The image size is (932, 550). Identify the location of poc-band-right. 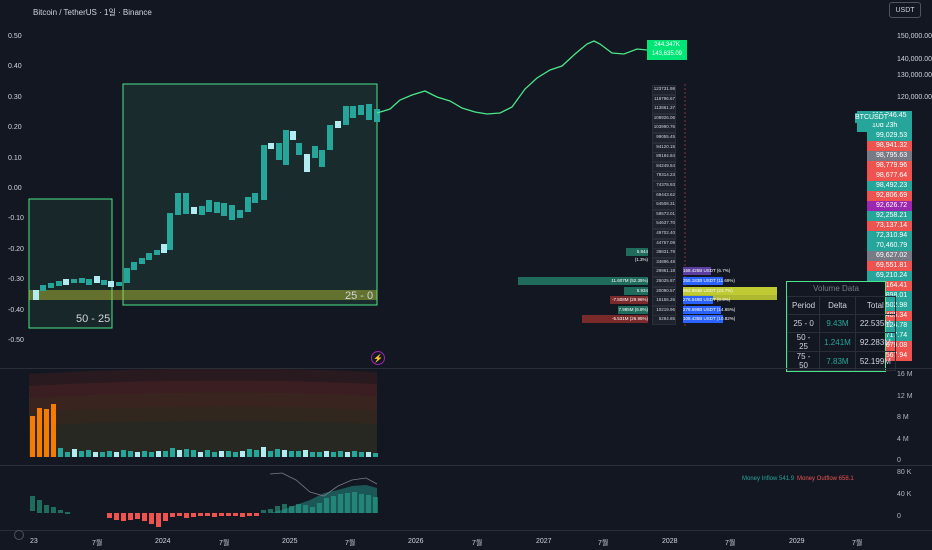
(730, 295).